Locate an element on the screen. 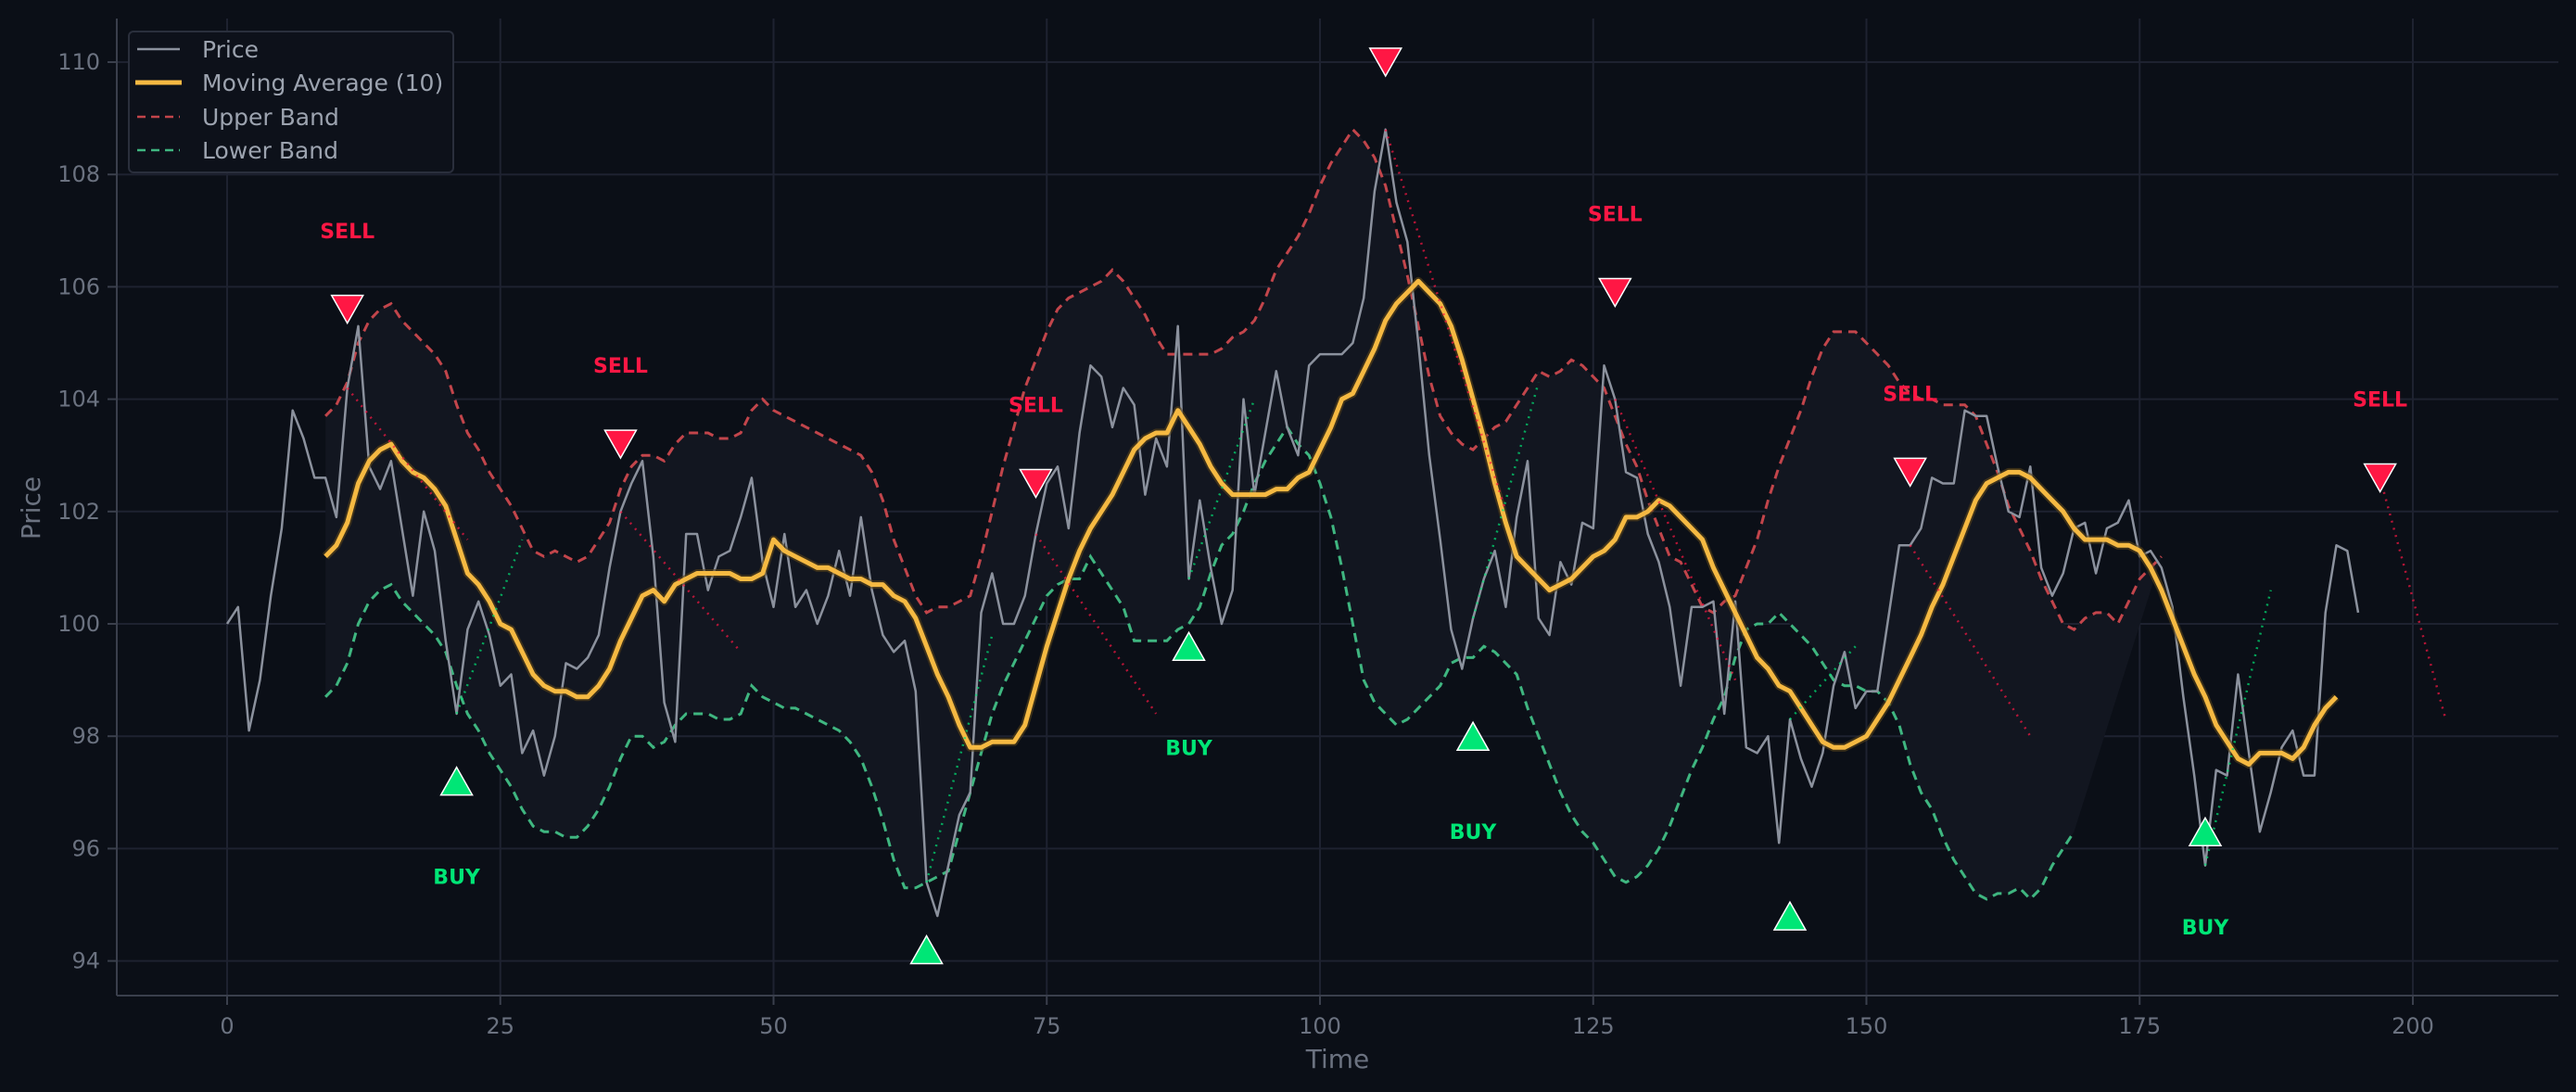 Image resolution: width=2576 pixels, height=1092 pixels. x-tick-label: 125 is located at coordinates (1593, 1026).